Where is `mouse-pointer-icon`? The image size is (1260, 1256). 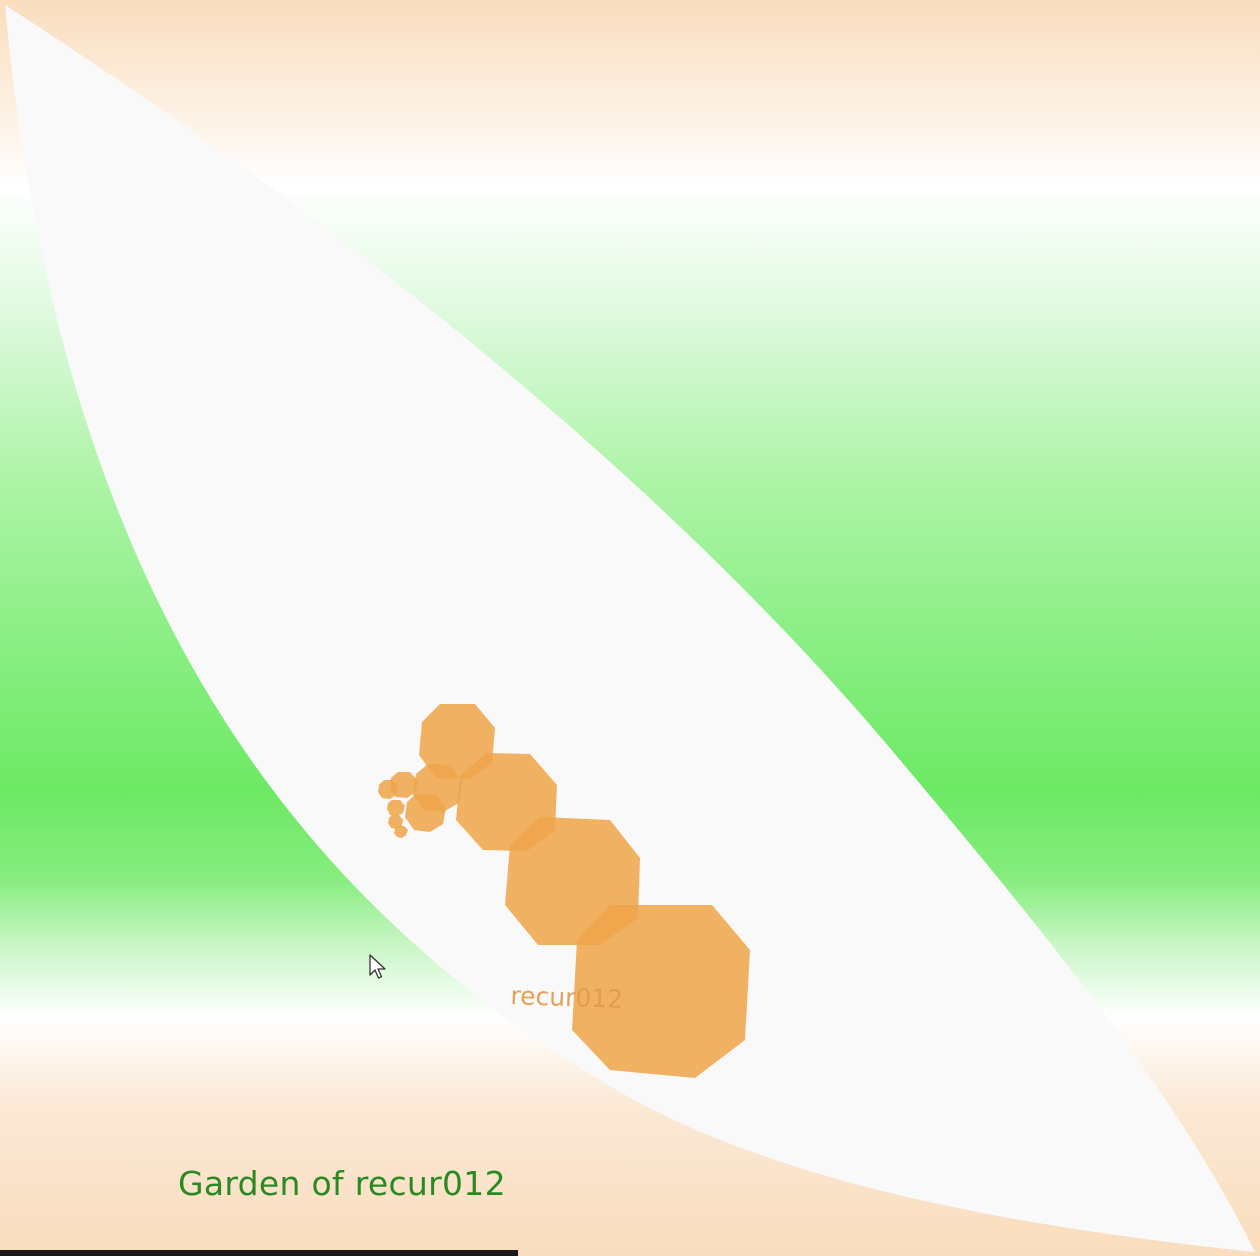 mouse-pointer-icon is located at coordinates (377, 966).